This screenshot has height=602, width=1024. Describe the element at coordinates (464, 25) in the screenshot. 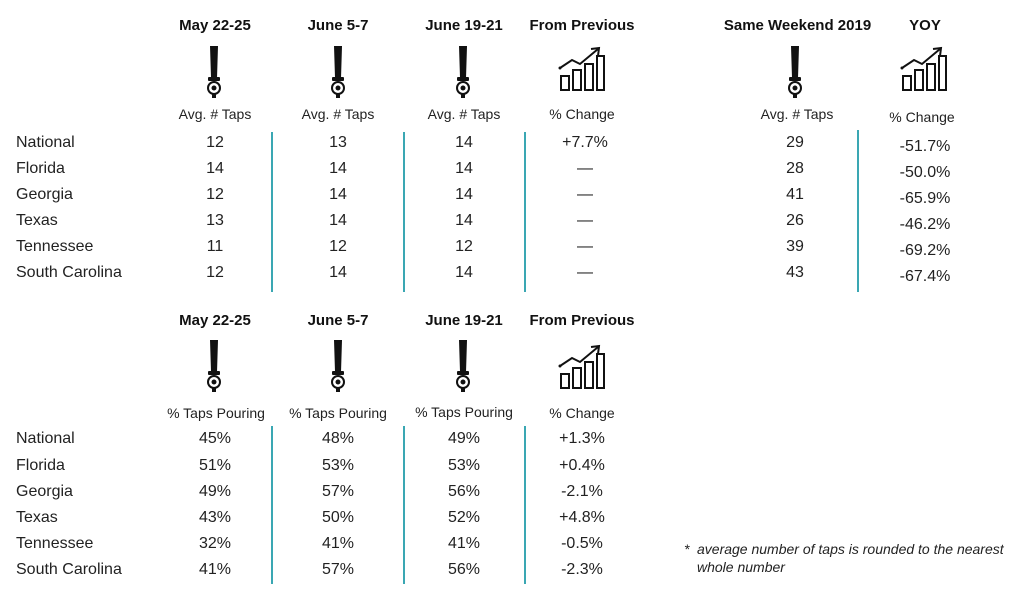

I see `top-header-june19: June 19-21` at that location.